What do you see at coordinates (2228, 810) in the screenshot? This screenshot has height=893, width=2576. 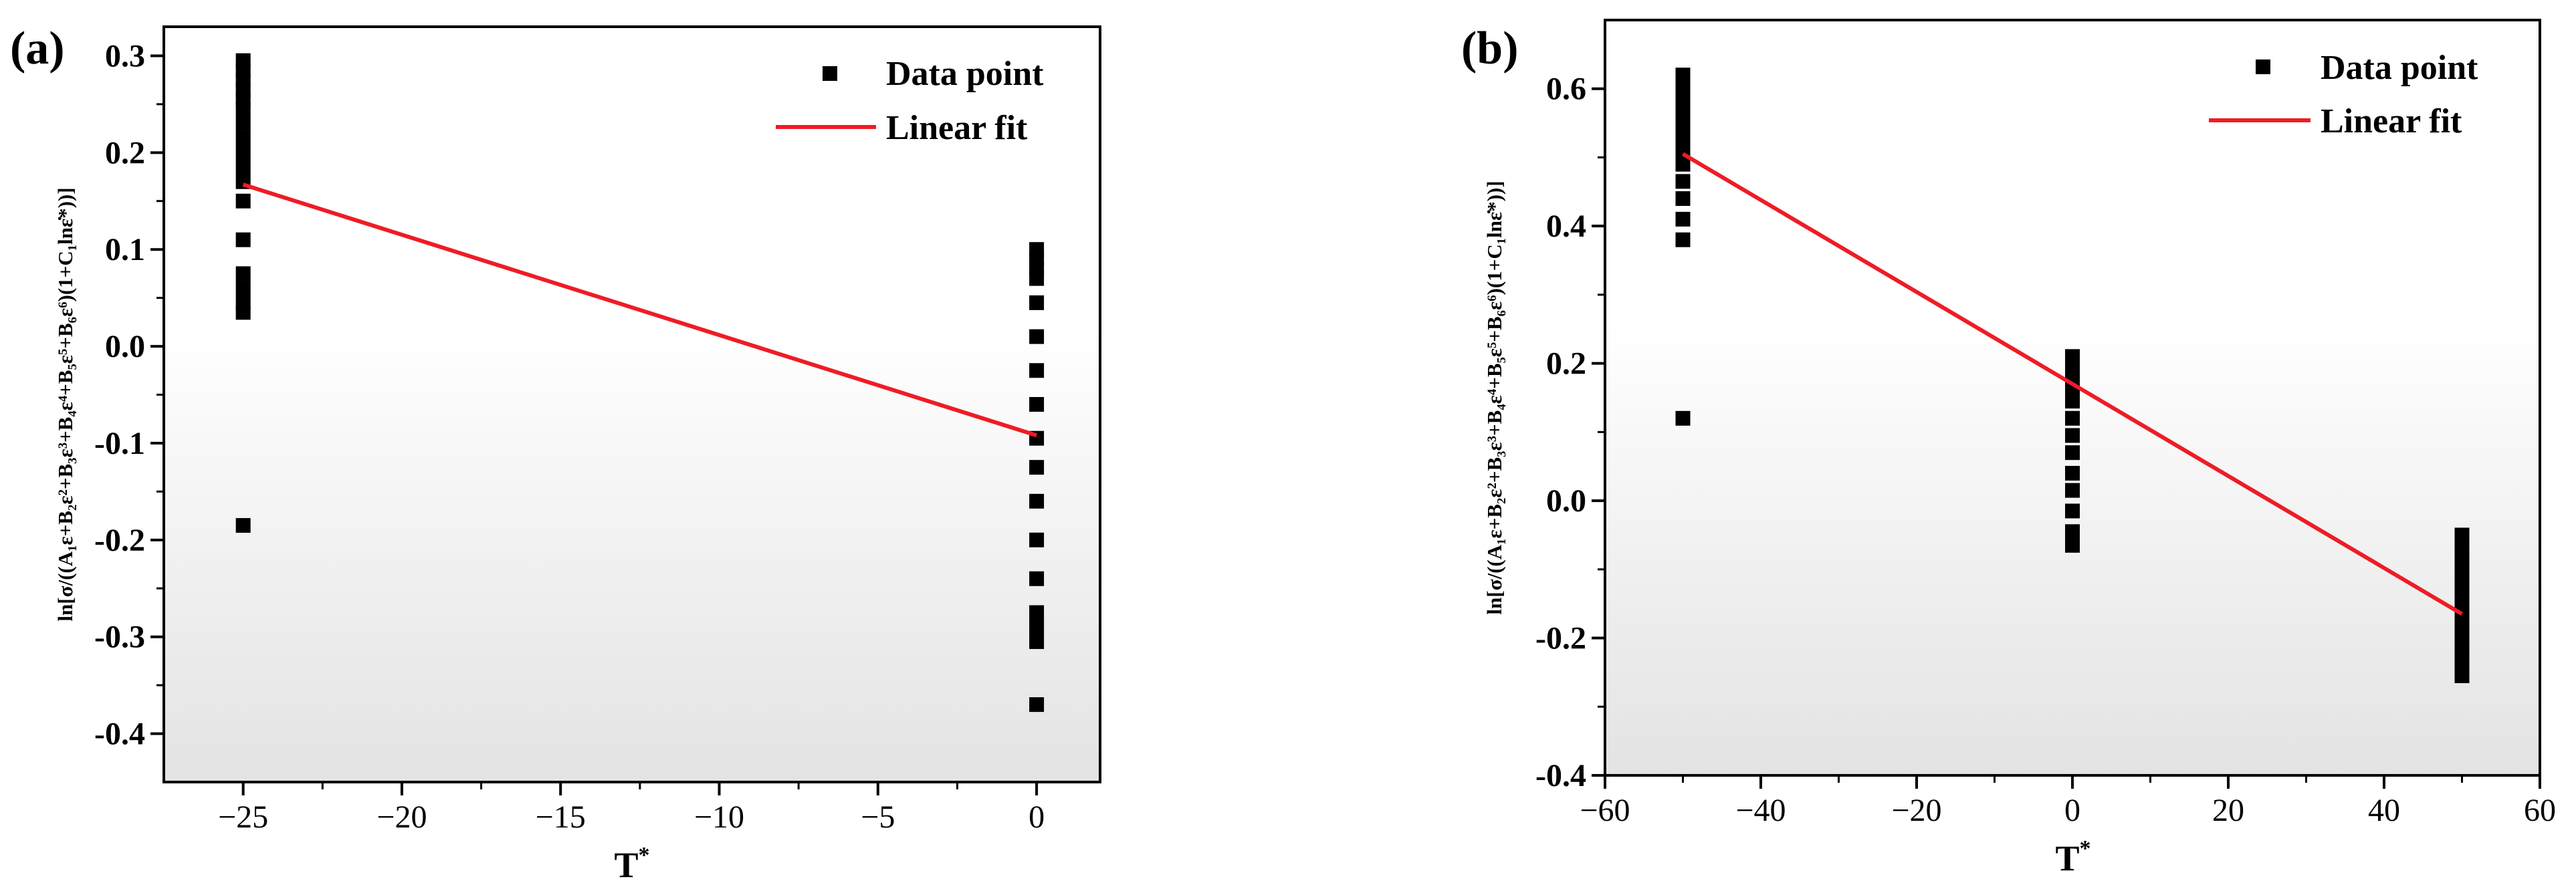 I see `x-tick-label-b: 20` at bounding box center [2228, 810].